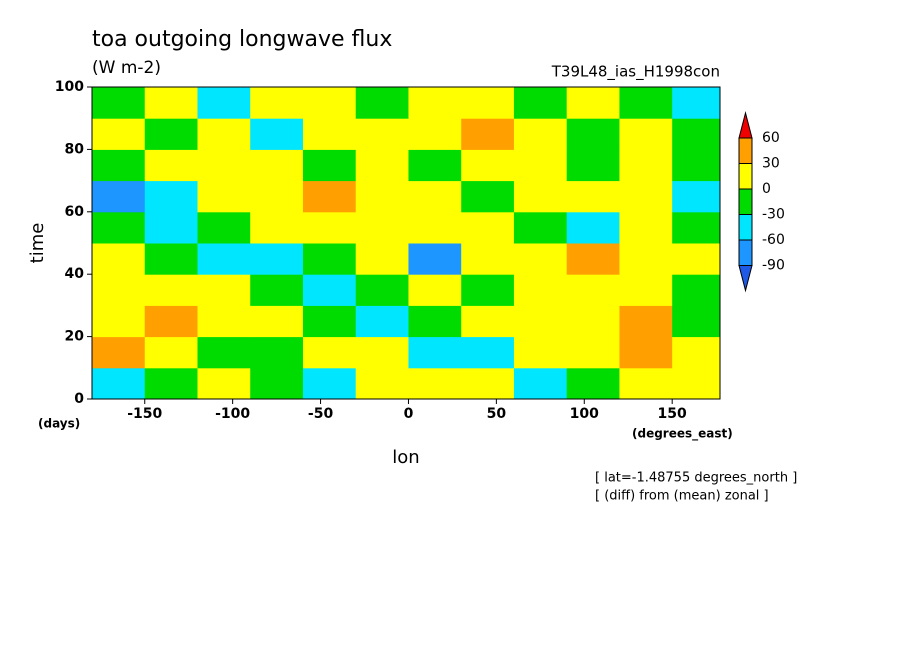 This screenshot has width=904, height=658. What do you see at coordinates (745, 125) in the screenshot?
I see `colorbar-triangle` at bounding box center [745, 125].